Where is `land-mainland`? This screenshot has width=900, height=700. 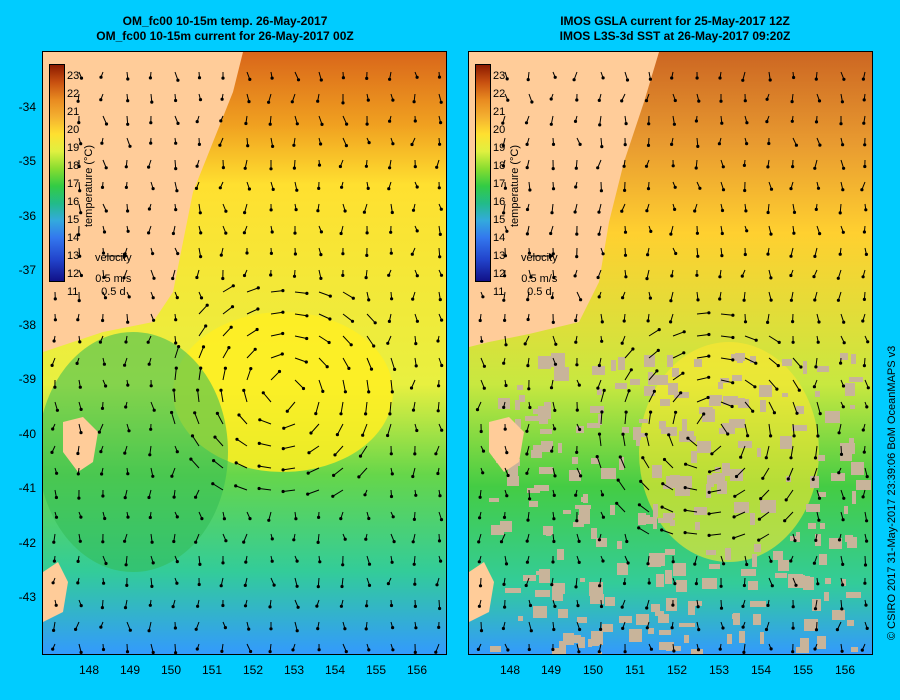
land-mainland is located at coordinates (143, 202).